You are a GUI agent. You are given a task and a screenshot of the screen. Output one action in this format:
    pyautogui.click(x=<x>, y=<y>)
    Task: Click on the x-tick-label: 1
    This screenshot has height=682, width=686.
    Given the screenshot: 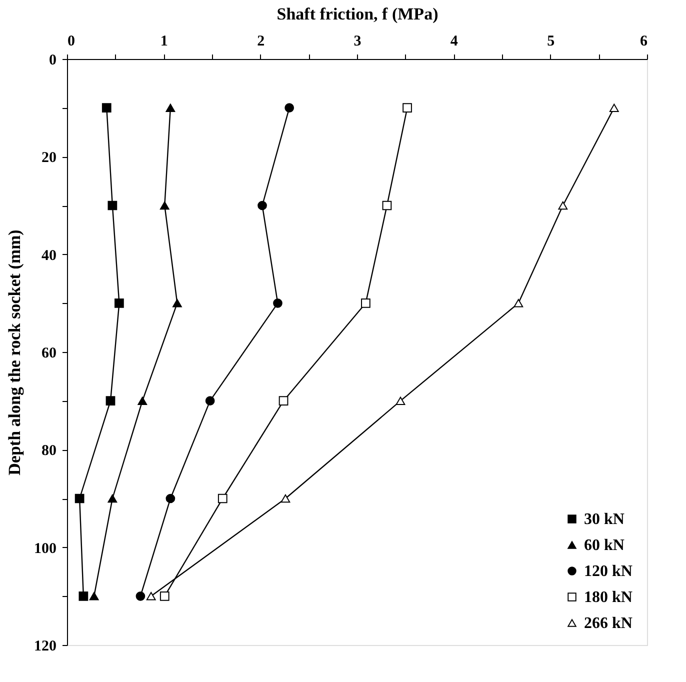 What is the action you would take?
    pyautogui.click(x=164, y=42)
    